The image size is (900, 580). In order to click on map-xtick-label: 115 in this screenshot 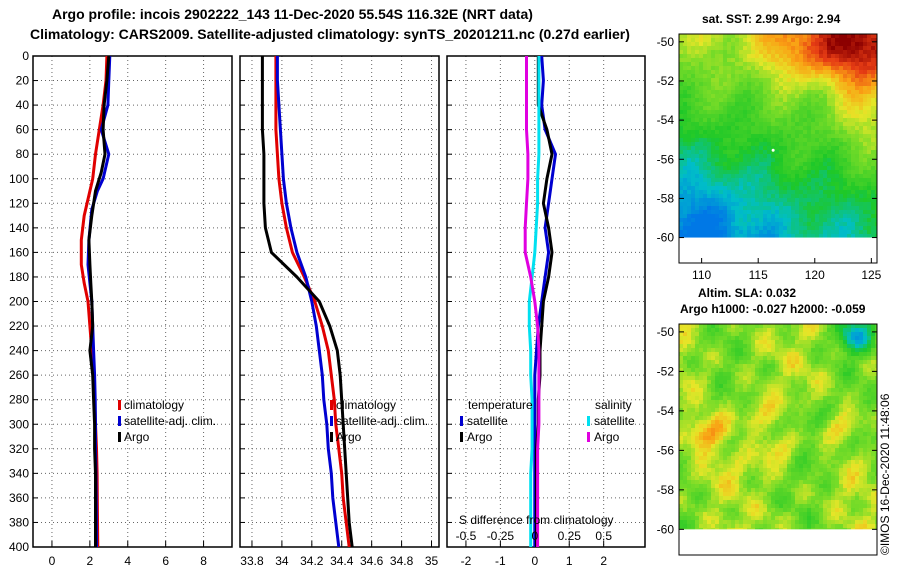, I will do `click(758, 275)`.